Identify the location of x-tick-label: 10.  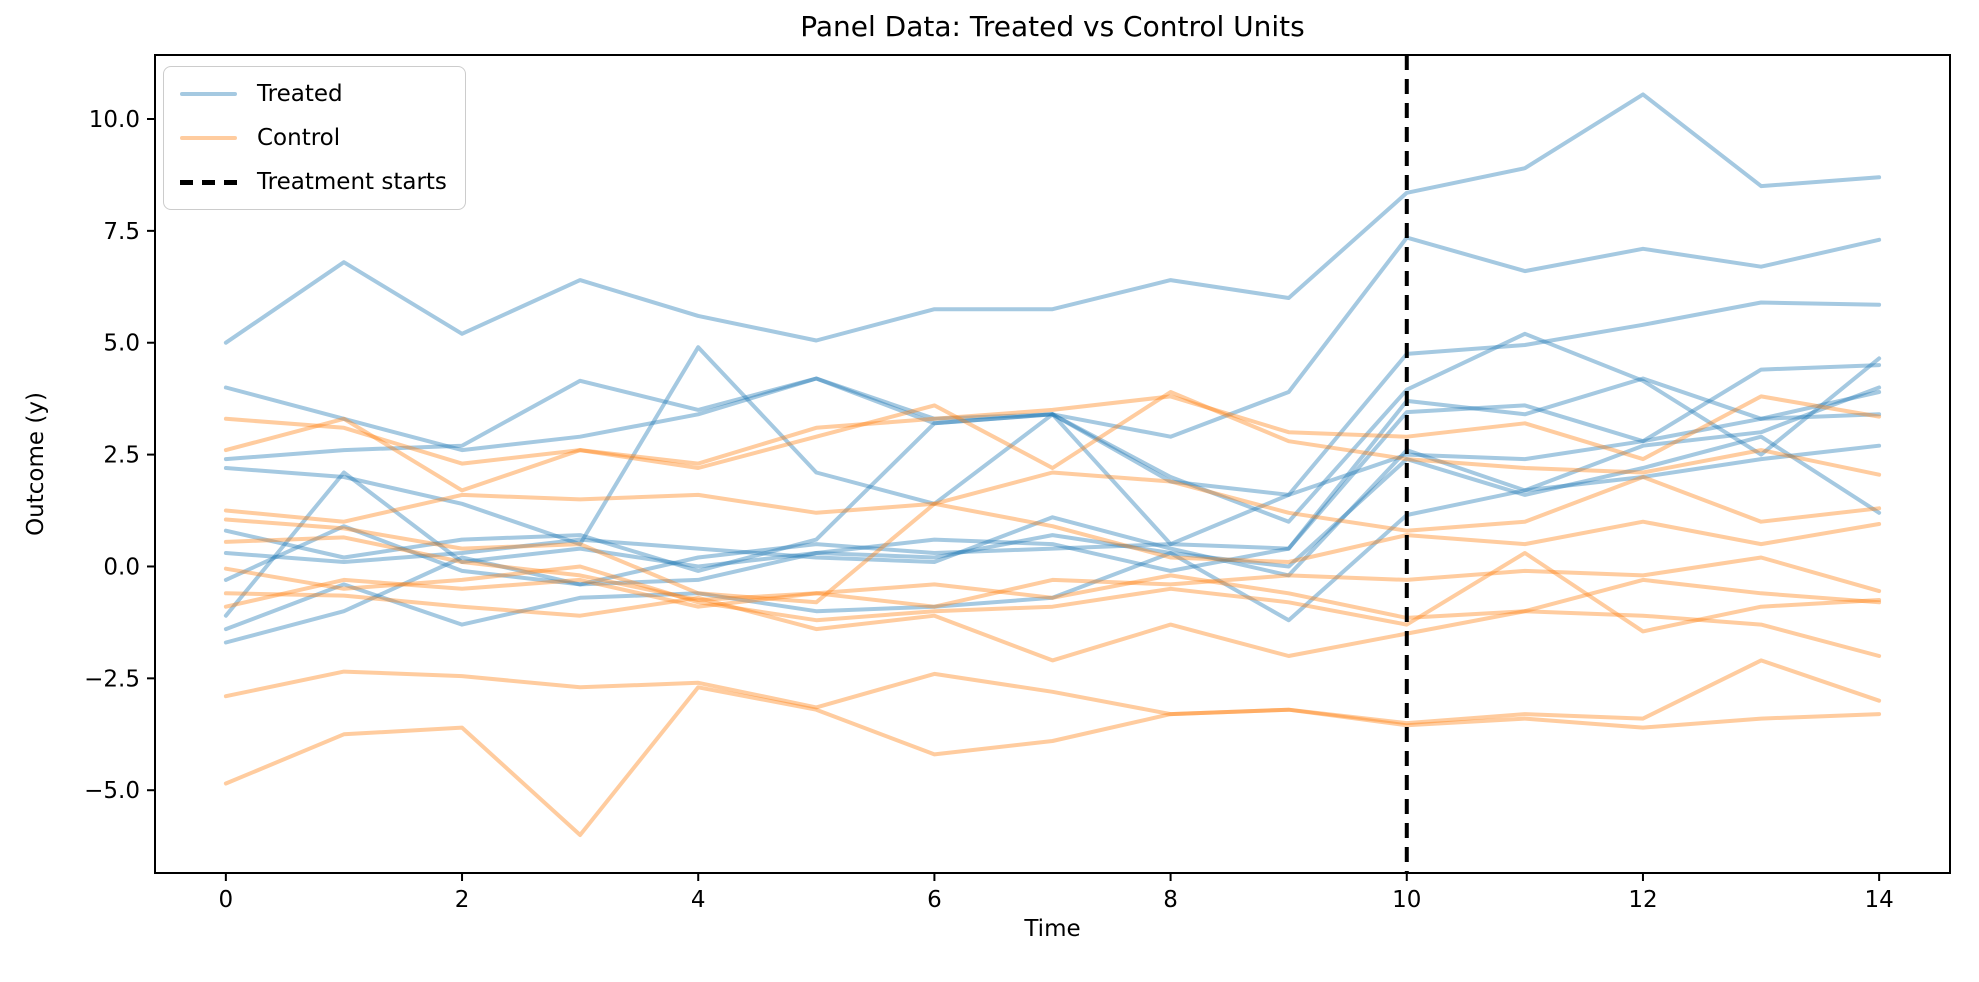
(1406, 900).